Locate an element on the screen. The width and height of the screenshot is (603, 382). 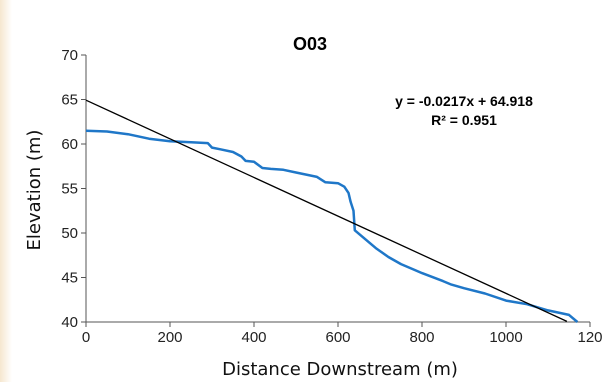
x-tick-label: 200 is located at coordinates (169, 337).